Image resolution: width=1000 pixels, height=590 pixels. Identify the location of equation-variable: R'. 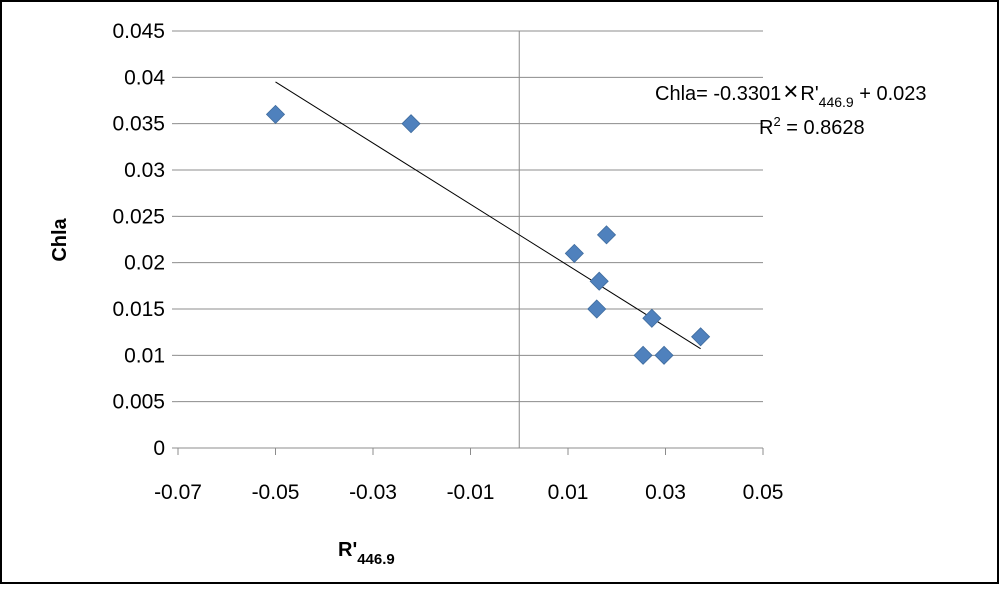
(809, 94).